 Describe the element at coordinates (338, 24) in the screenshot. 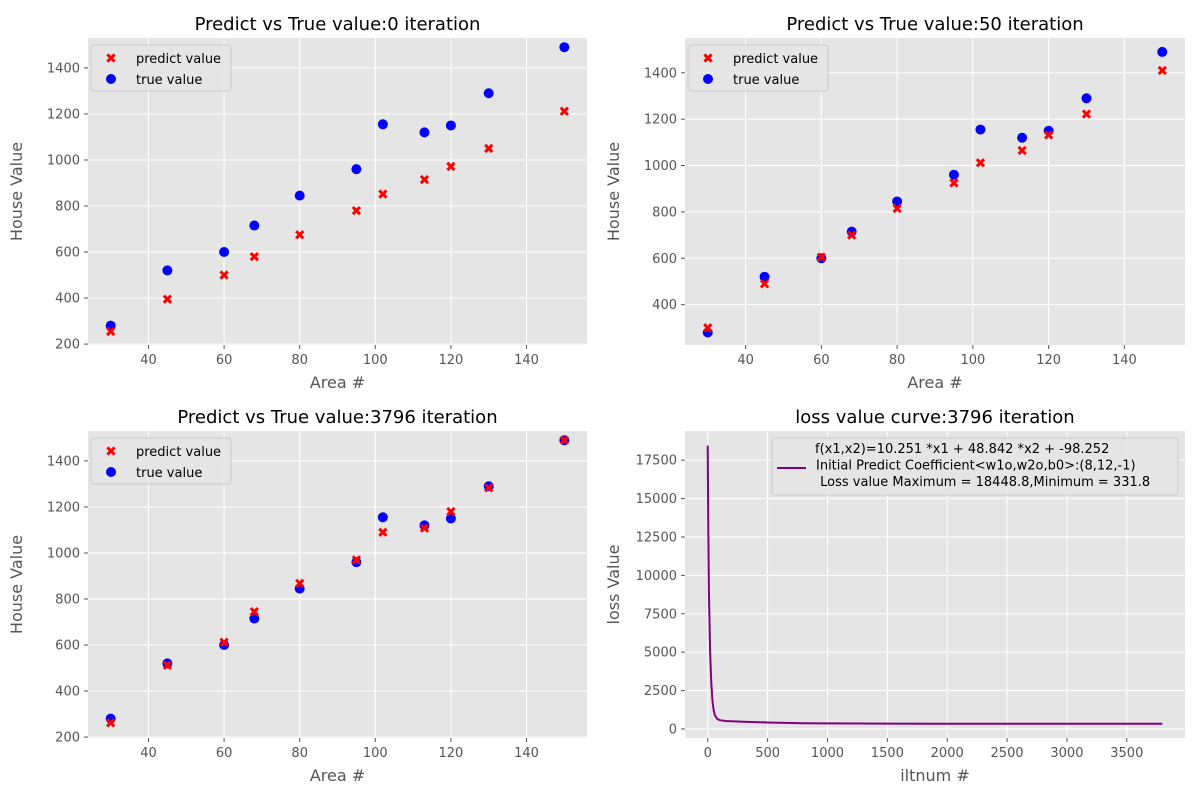

I see `chart-title: Predict vs True value:0 iteration` at that location.